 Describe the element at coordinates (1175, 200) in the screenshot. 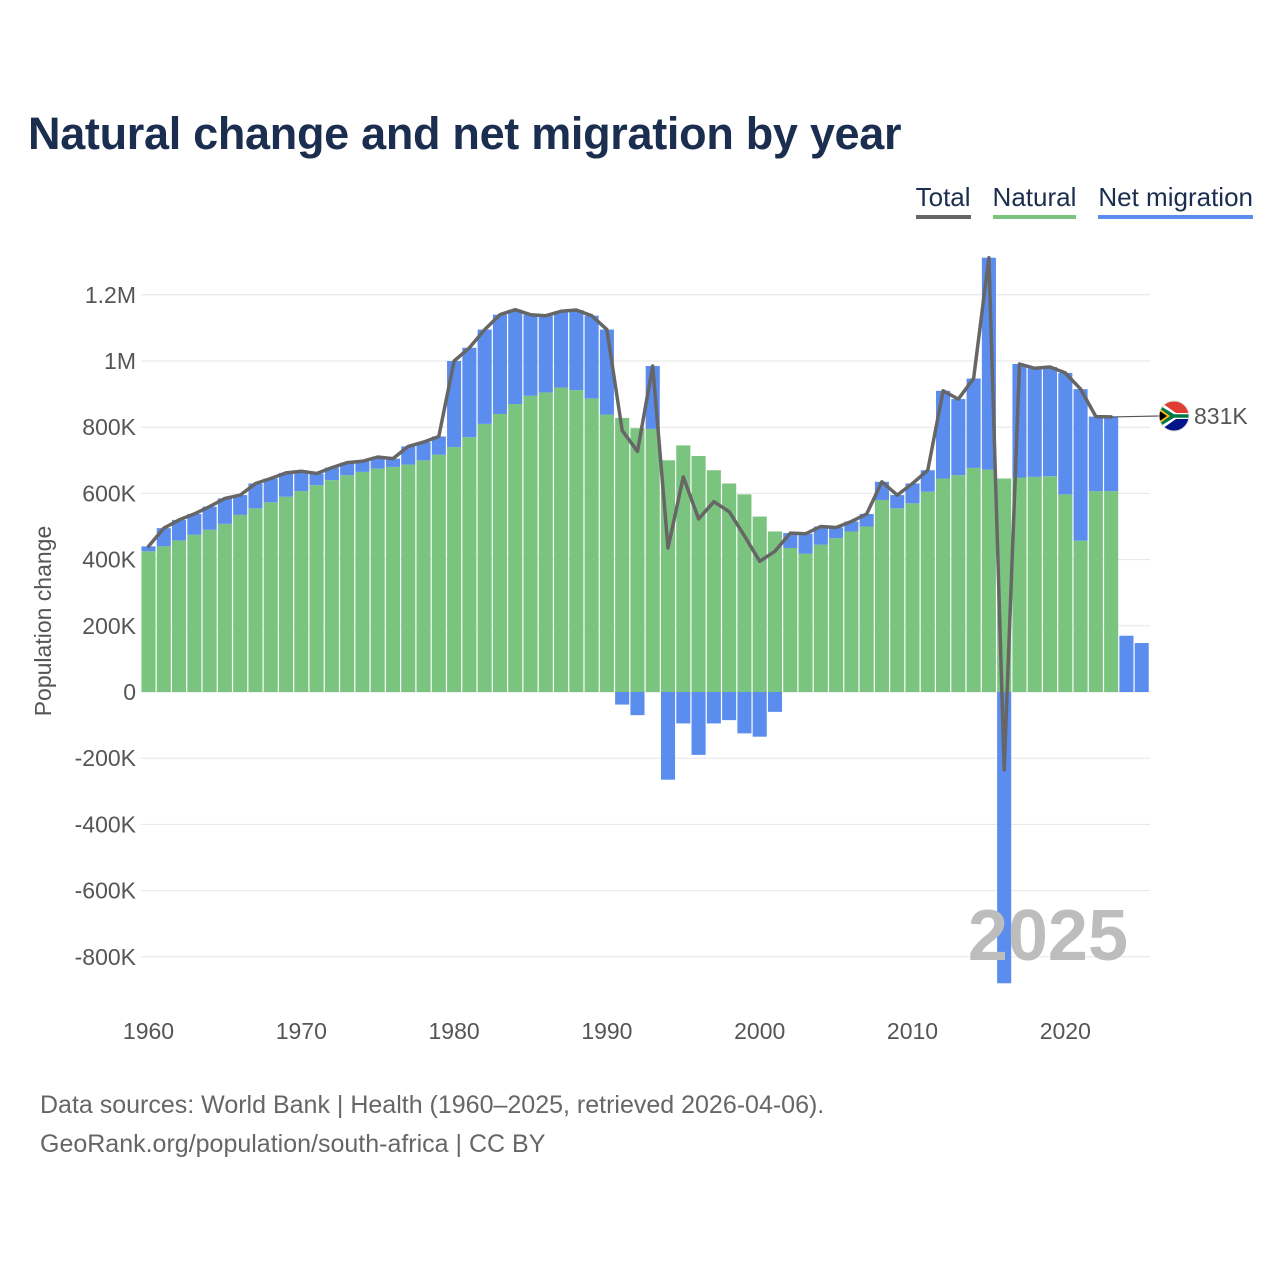

I see `legend-item-net-migration: Net migration` at that location.